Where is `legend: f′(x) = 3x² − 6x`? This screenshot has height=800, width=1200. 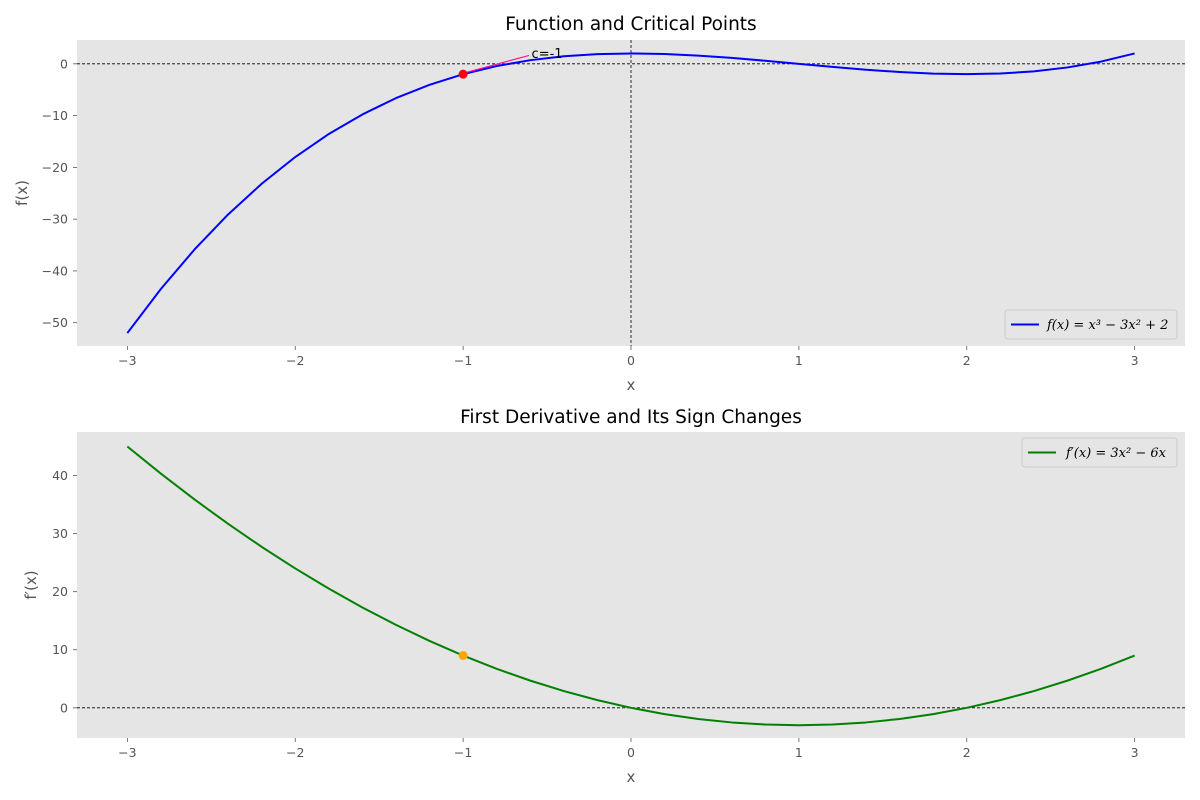 legend: f′(x) = 3x² − 6x is located at coordinates (1099, 452).